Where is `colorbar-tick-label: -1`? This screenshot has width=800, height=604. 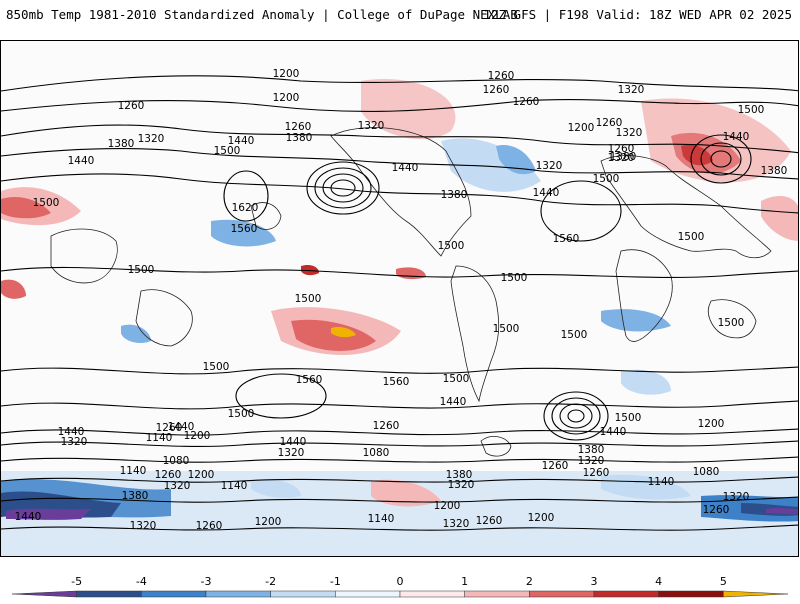
colorbar-tick-label: -1 is located at coordinates (335, 581).